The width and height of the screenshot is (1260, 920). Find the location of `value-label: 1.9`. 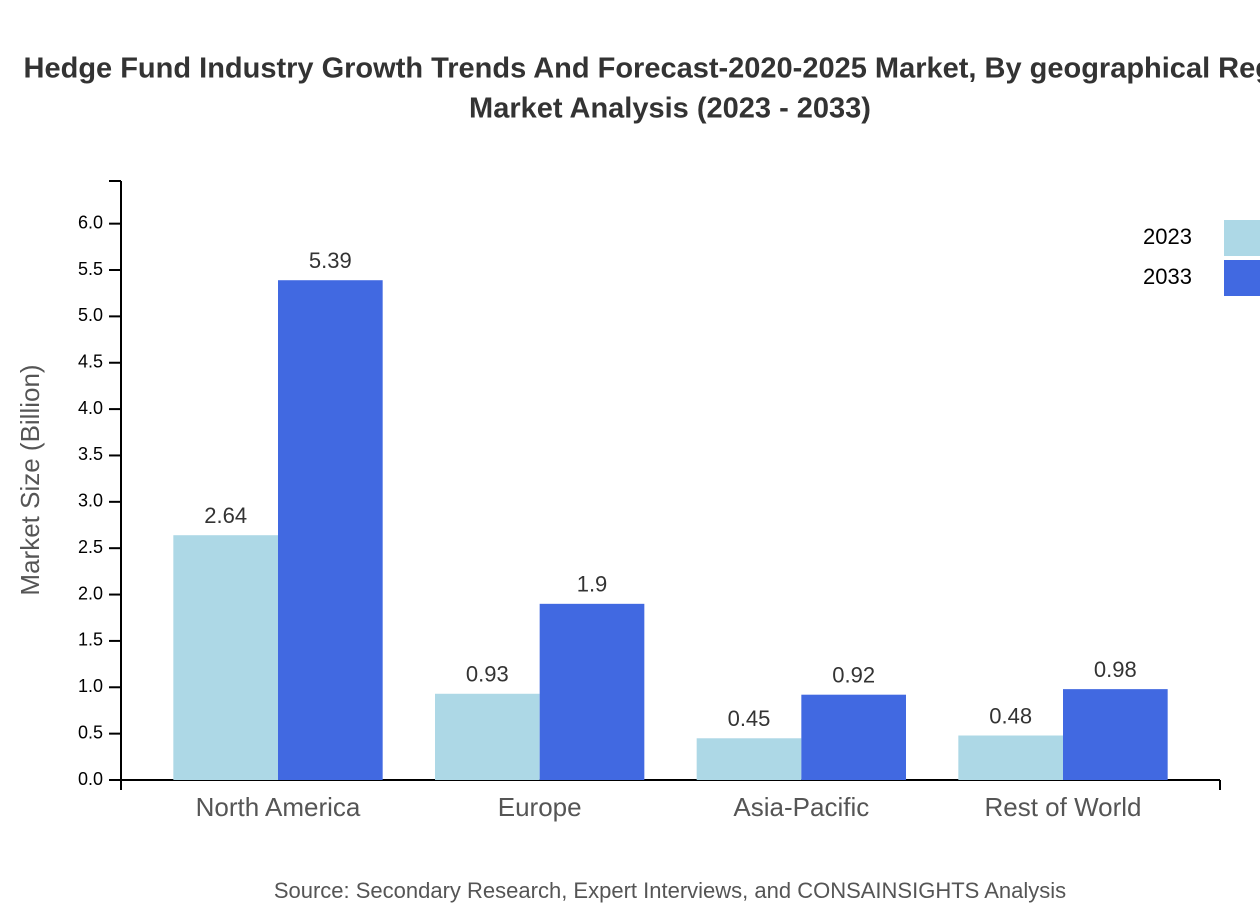

value-label: 1.9 is located at coordinates (592, 584).